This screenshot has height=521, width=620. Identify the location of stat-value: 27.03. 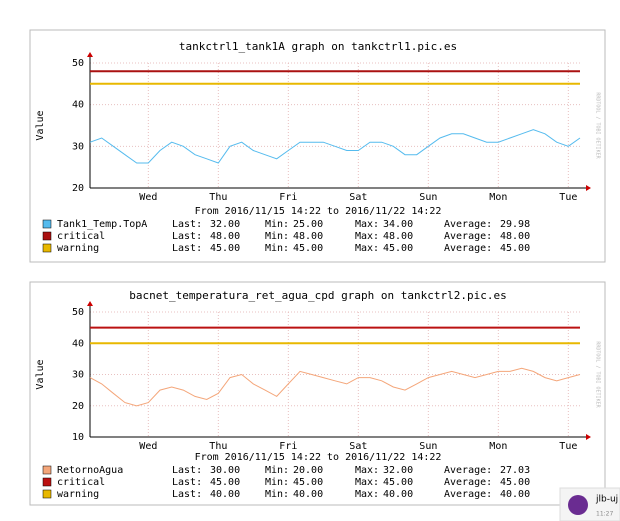
(515, 470).